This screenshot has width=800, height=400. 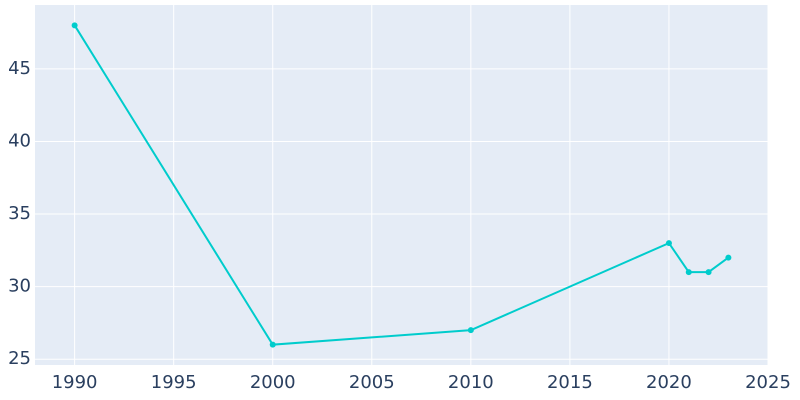 I want to click on x-tick-label: 2000, so click(x=273, y=382).